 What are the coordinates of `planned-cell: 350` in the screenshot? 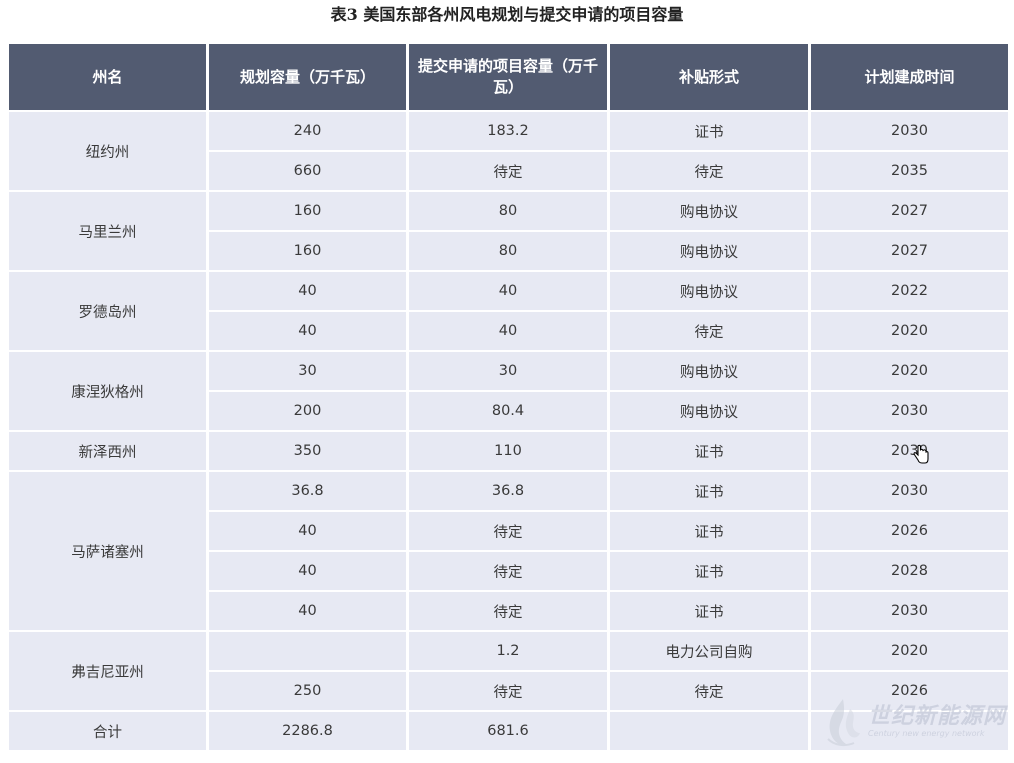 It's located at (307, 451).